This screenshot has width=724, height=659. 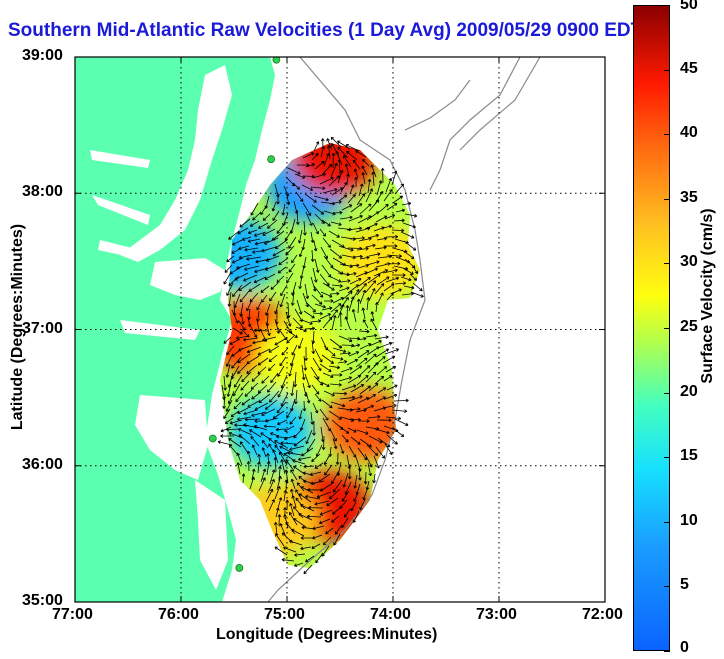 I want to click on colorbar-label: Surface Velocity (cm/s), so click(x=707, y=296).